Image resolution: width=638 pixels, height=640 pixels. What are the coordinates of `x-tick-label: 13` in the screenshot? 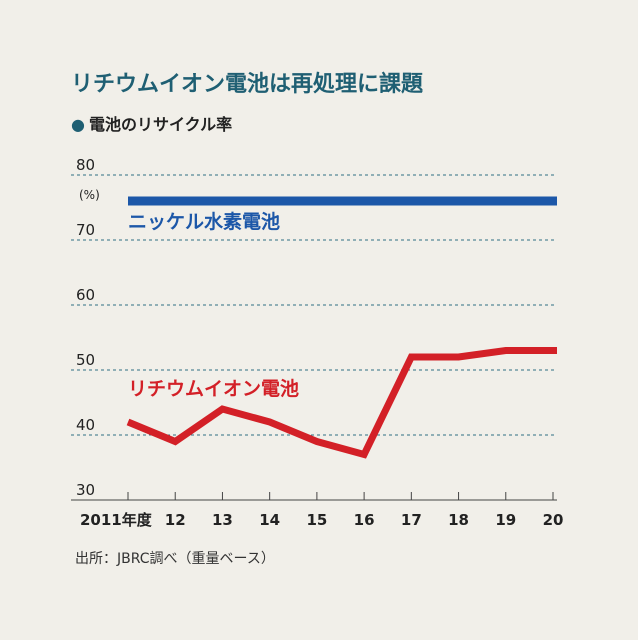 It's located at (222, 520).